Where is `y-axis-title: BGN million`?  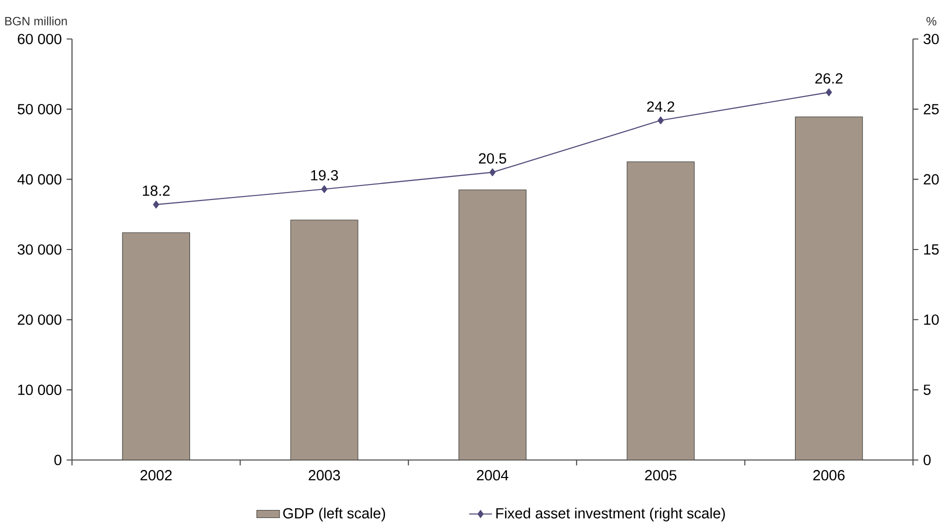
y-axis-title: BGN million is located at coordinates (36, 21).